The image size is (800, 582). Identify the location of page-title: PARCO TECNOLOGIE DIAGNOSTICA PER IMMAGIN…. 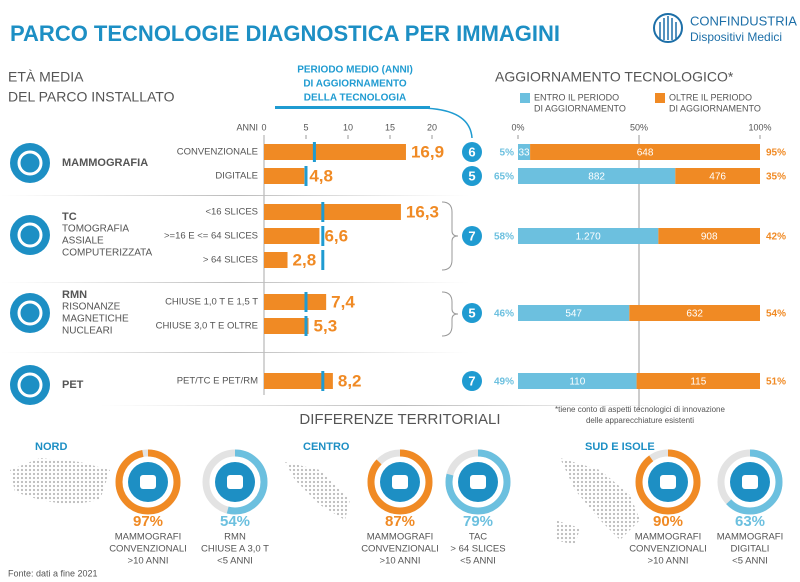
(285, 33).